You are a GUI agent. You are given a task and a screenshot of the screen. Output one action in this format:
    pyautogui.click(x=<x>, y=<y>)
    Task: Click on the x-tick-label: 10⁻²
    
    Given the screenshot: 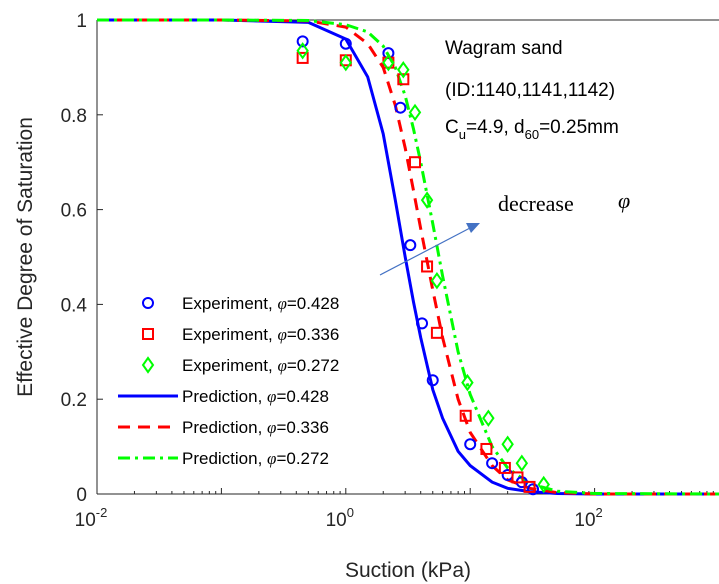 What is the action you would take?
    pyautogui.click(x=91, y=518)
    